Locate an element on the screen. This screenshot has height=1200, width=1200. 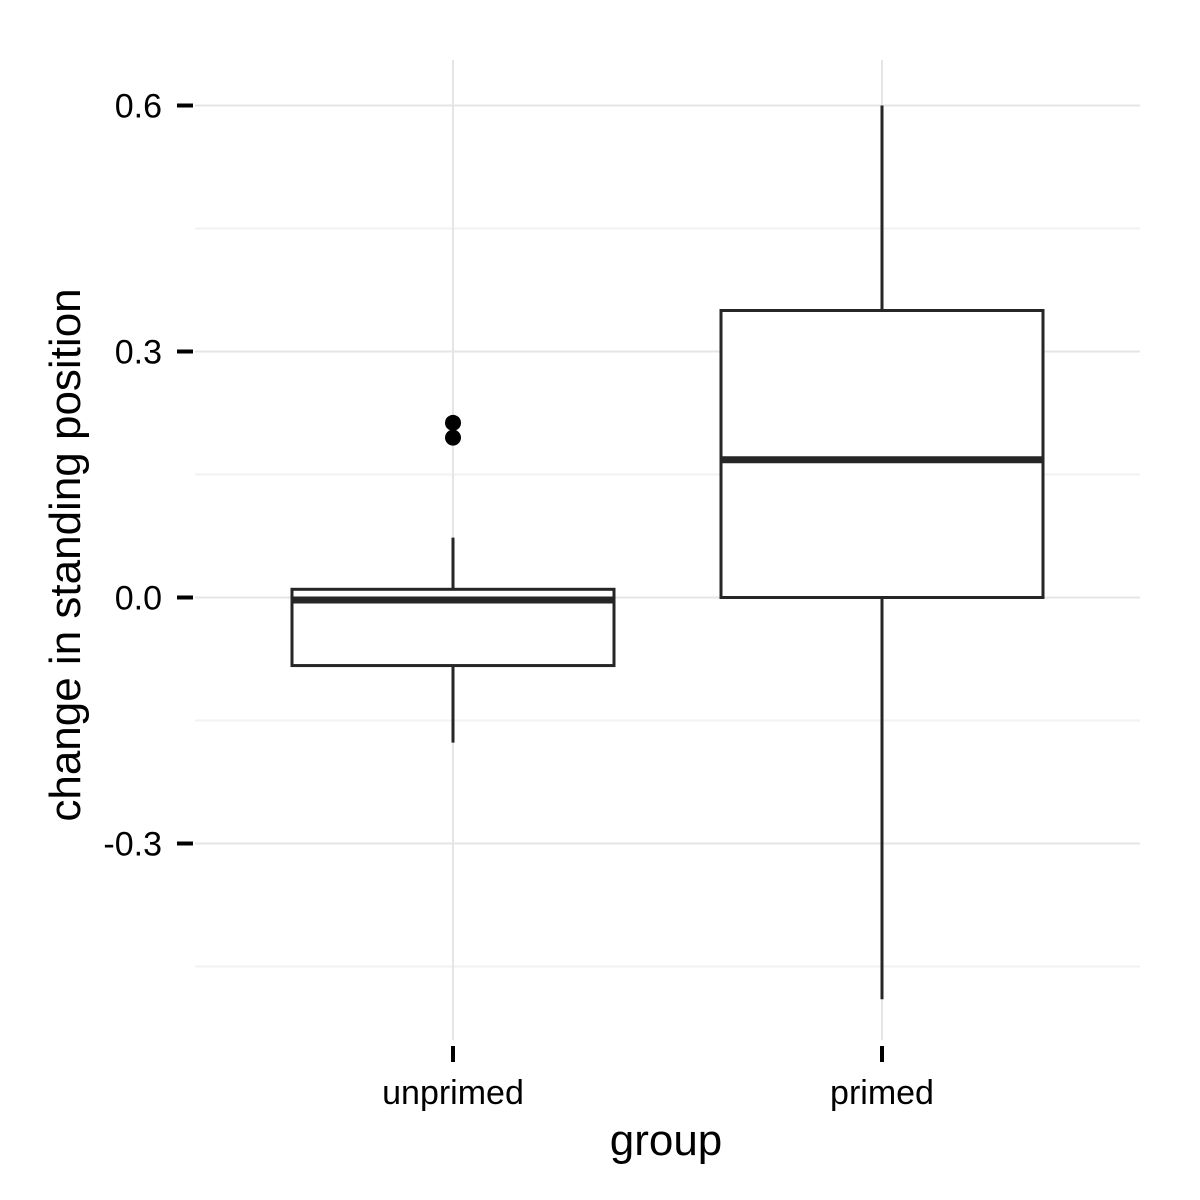
y-tick-label: 0.6 is located at coordinates (138, 107).